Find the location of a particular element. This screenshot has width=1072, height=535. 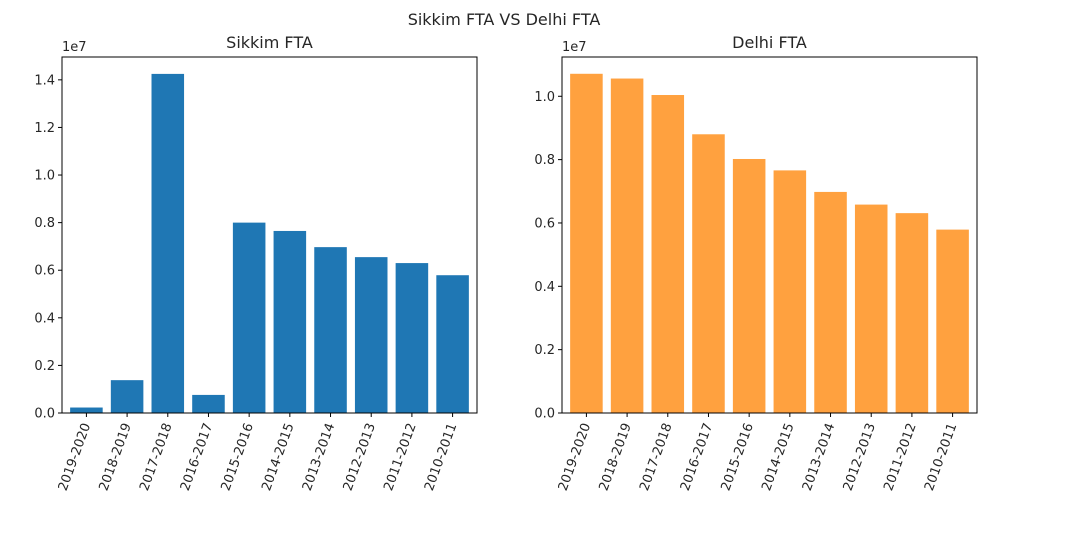

figure-title: Sikkim FTA VS Delhi FTA is located at coordinates (504, 19).